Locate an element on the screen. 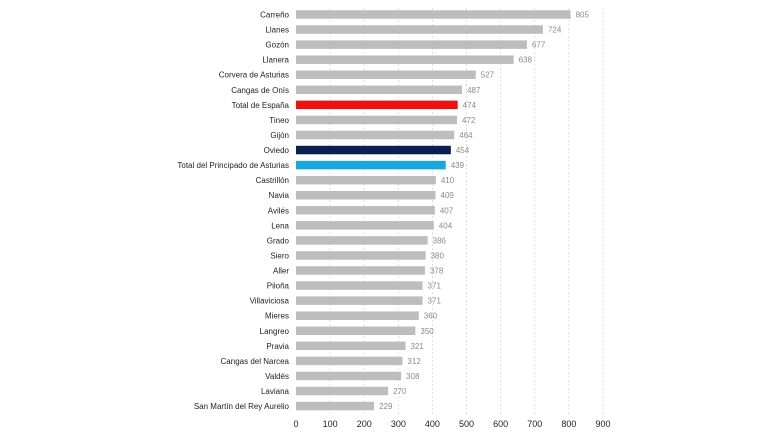 This screenshot has width=768, height=432. category-label: Cangas de Onís is located at coordinates (260, 90).